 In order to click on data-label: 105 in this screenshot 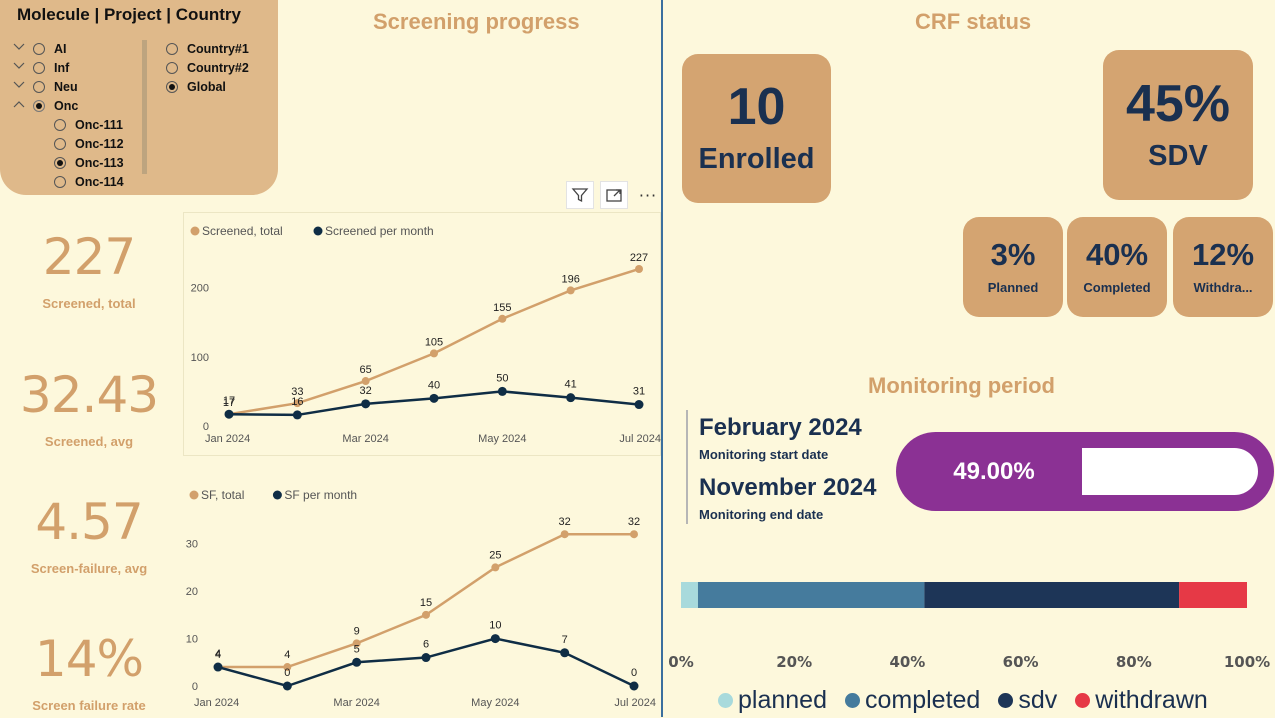, I will do `click(434, 342)`.